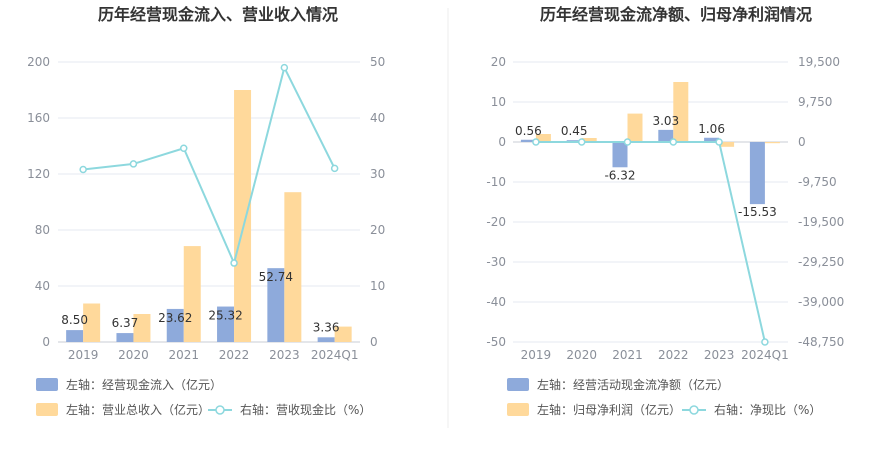 The height and width of the screenshot is (458, 893). Describe the element at coordinates (719, 355) in the screenshot. I see `c2-x-tick-label: 2023` at that location.